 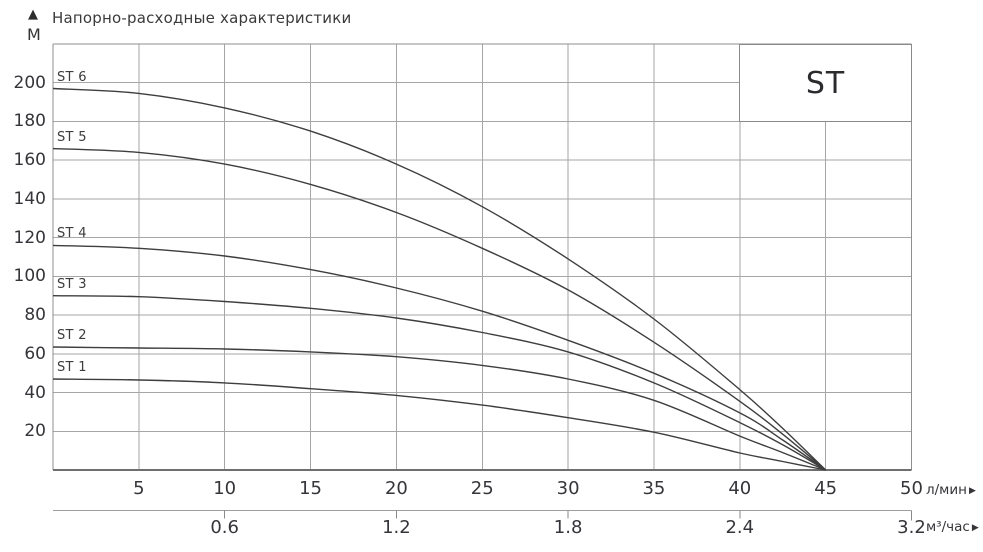 What do you see at coordinates (568, 488) in the screenshot?
I see `x-tick-label: 30` at bounding box center [568, 488].